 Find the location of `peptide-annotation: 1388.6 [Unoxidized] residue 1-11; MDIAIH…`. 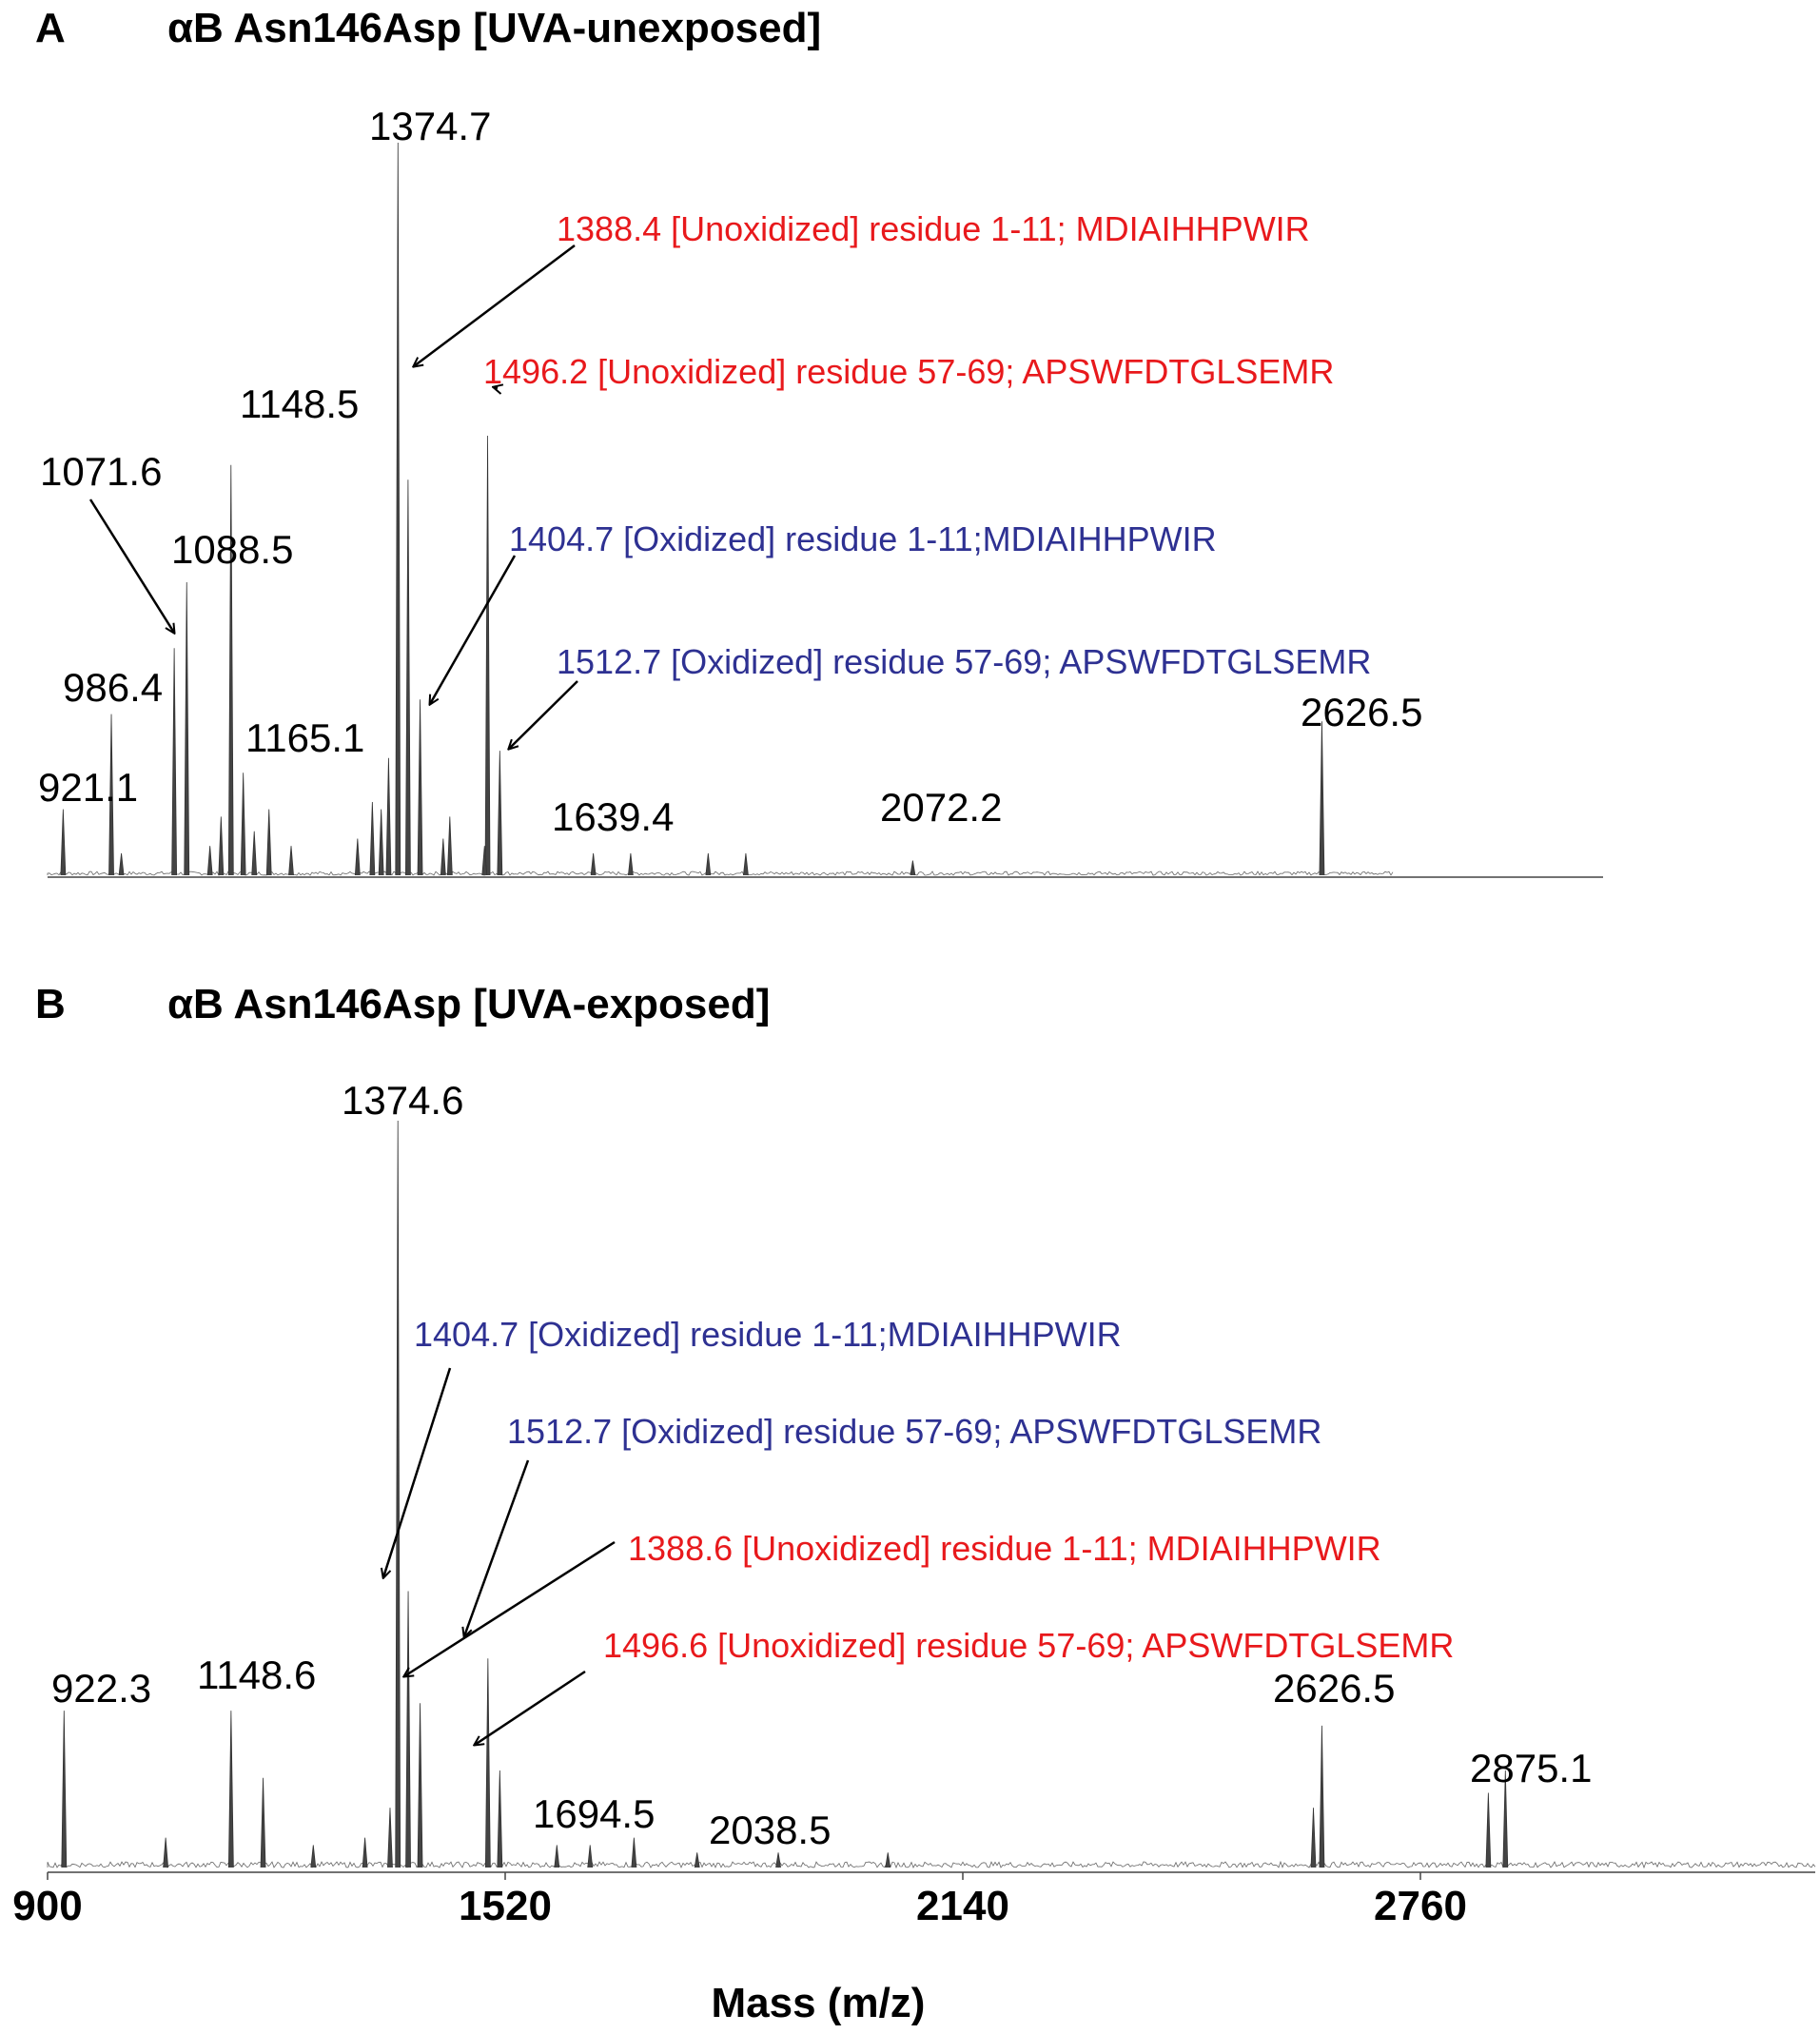

peptide-annotation: 1388.6 [Unoxidized] residue 1-11; MDIAIH… is located at coordinates (1004, 1548).